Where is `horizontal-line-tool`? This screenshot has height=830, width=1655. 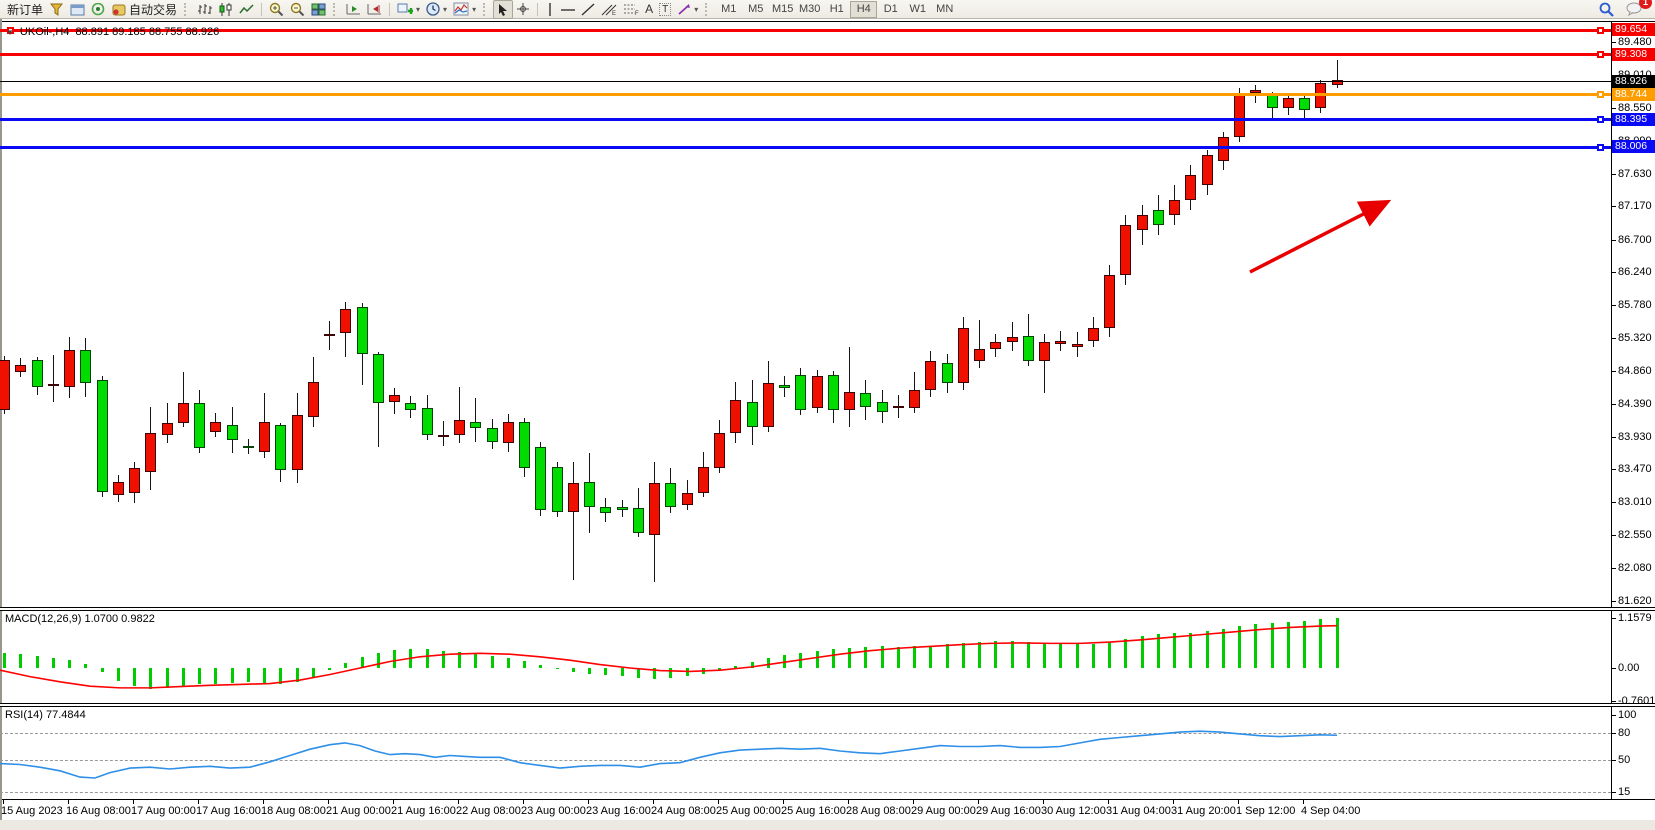
horizontal-line-tool is located at coordinates (568, 9).